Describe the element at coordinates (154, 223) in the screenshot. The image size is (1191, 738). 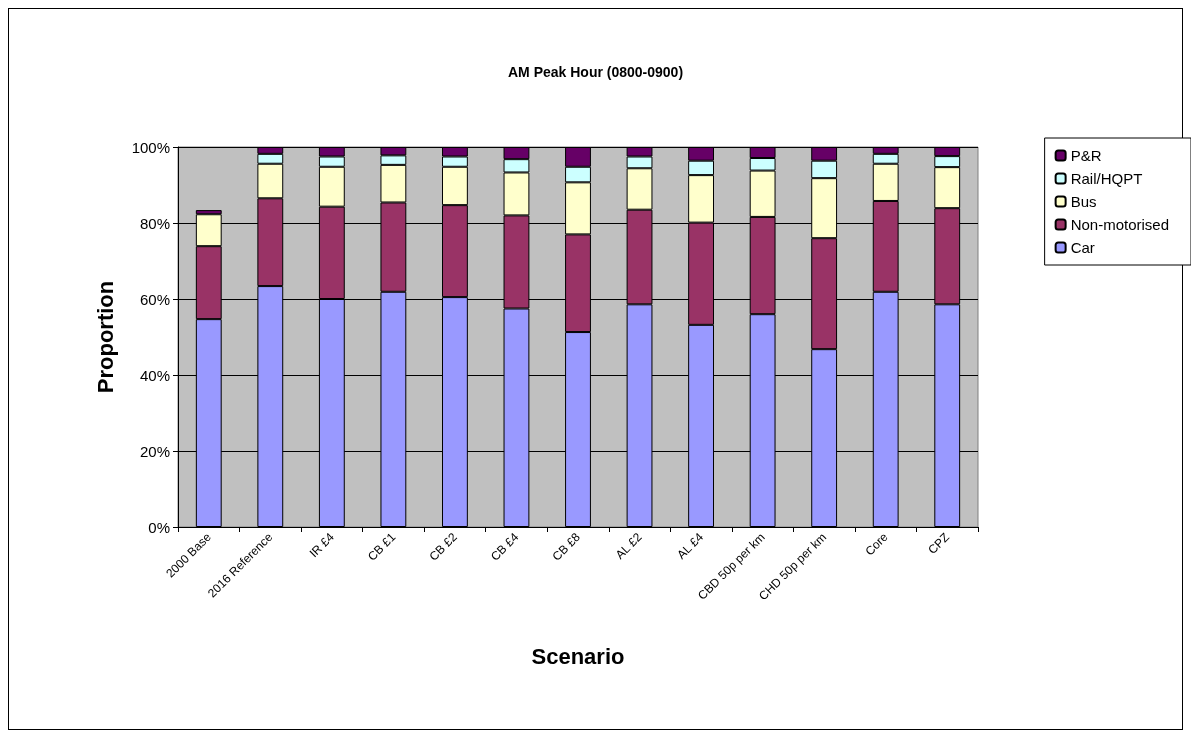
I see `y-tick-label: 80%` at that location.